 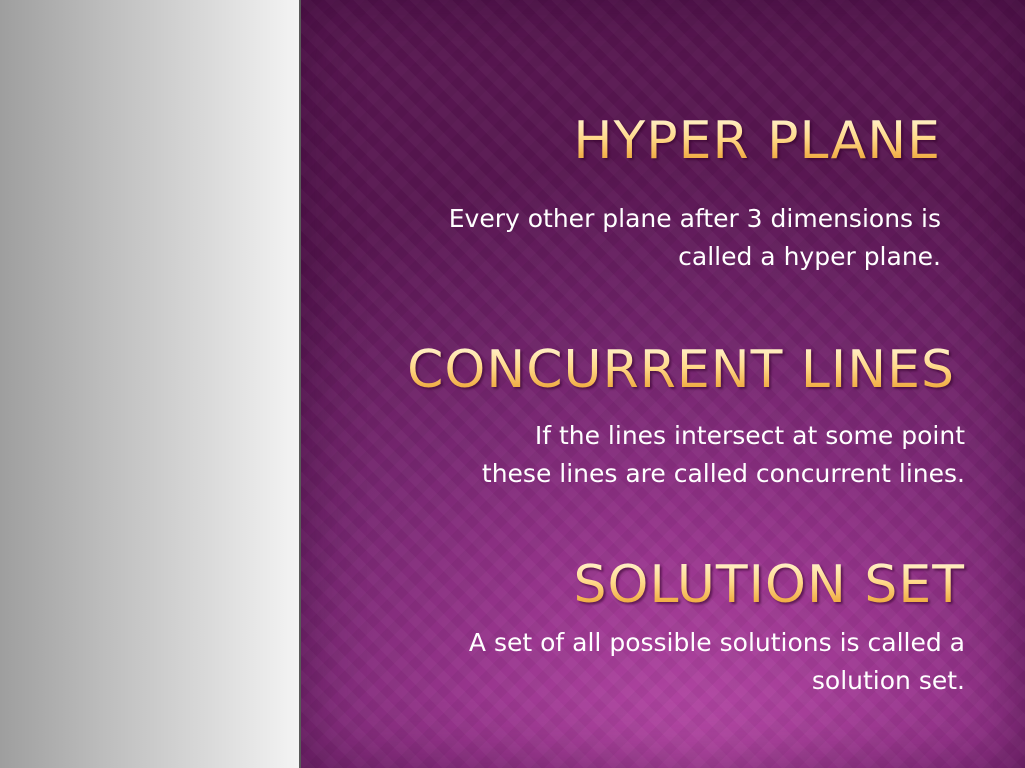 What do you see at coordinates (888, 680) in the screenshot?
I see `body-line: solution set.` at bounding box center [888, 680].